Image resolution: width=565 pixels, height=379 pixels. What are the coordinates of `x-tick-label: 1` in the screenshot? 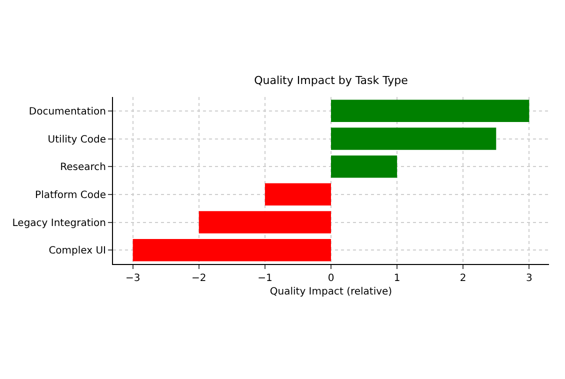 It's located at (397, 278).